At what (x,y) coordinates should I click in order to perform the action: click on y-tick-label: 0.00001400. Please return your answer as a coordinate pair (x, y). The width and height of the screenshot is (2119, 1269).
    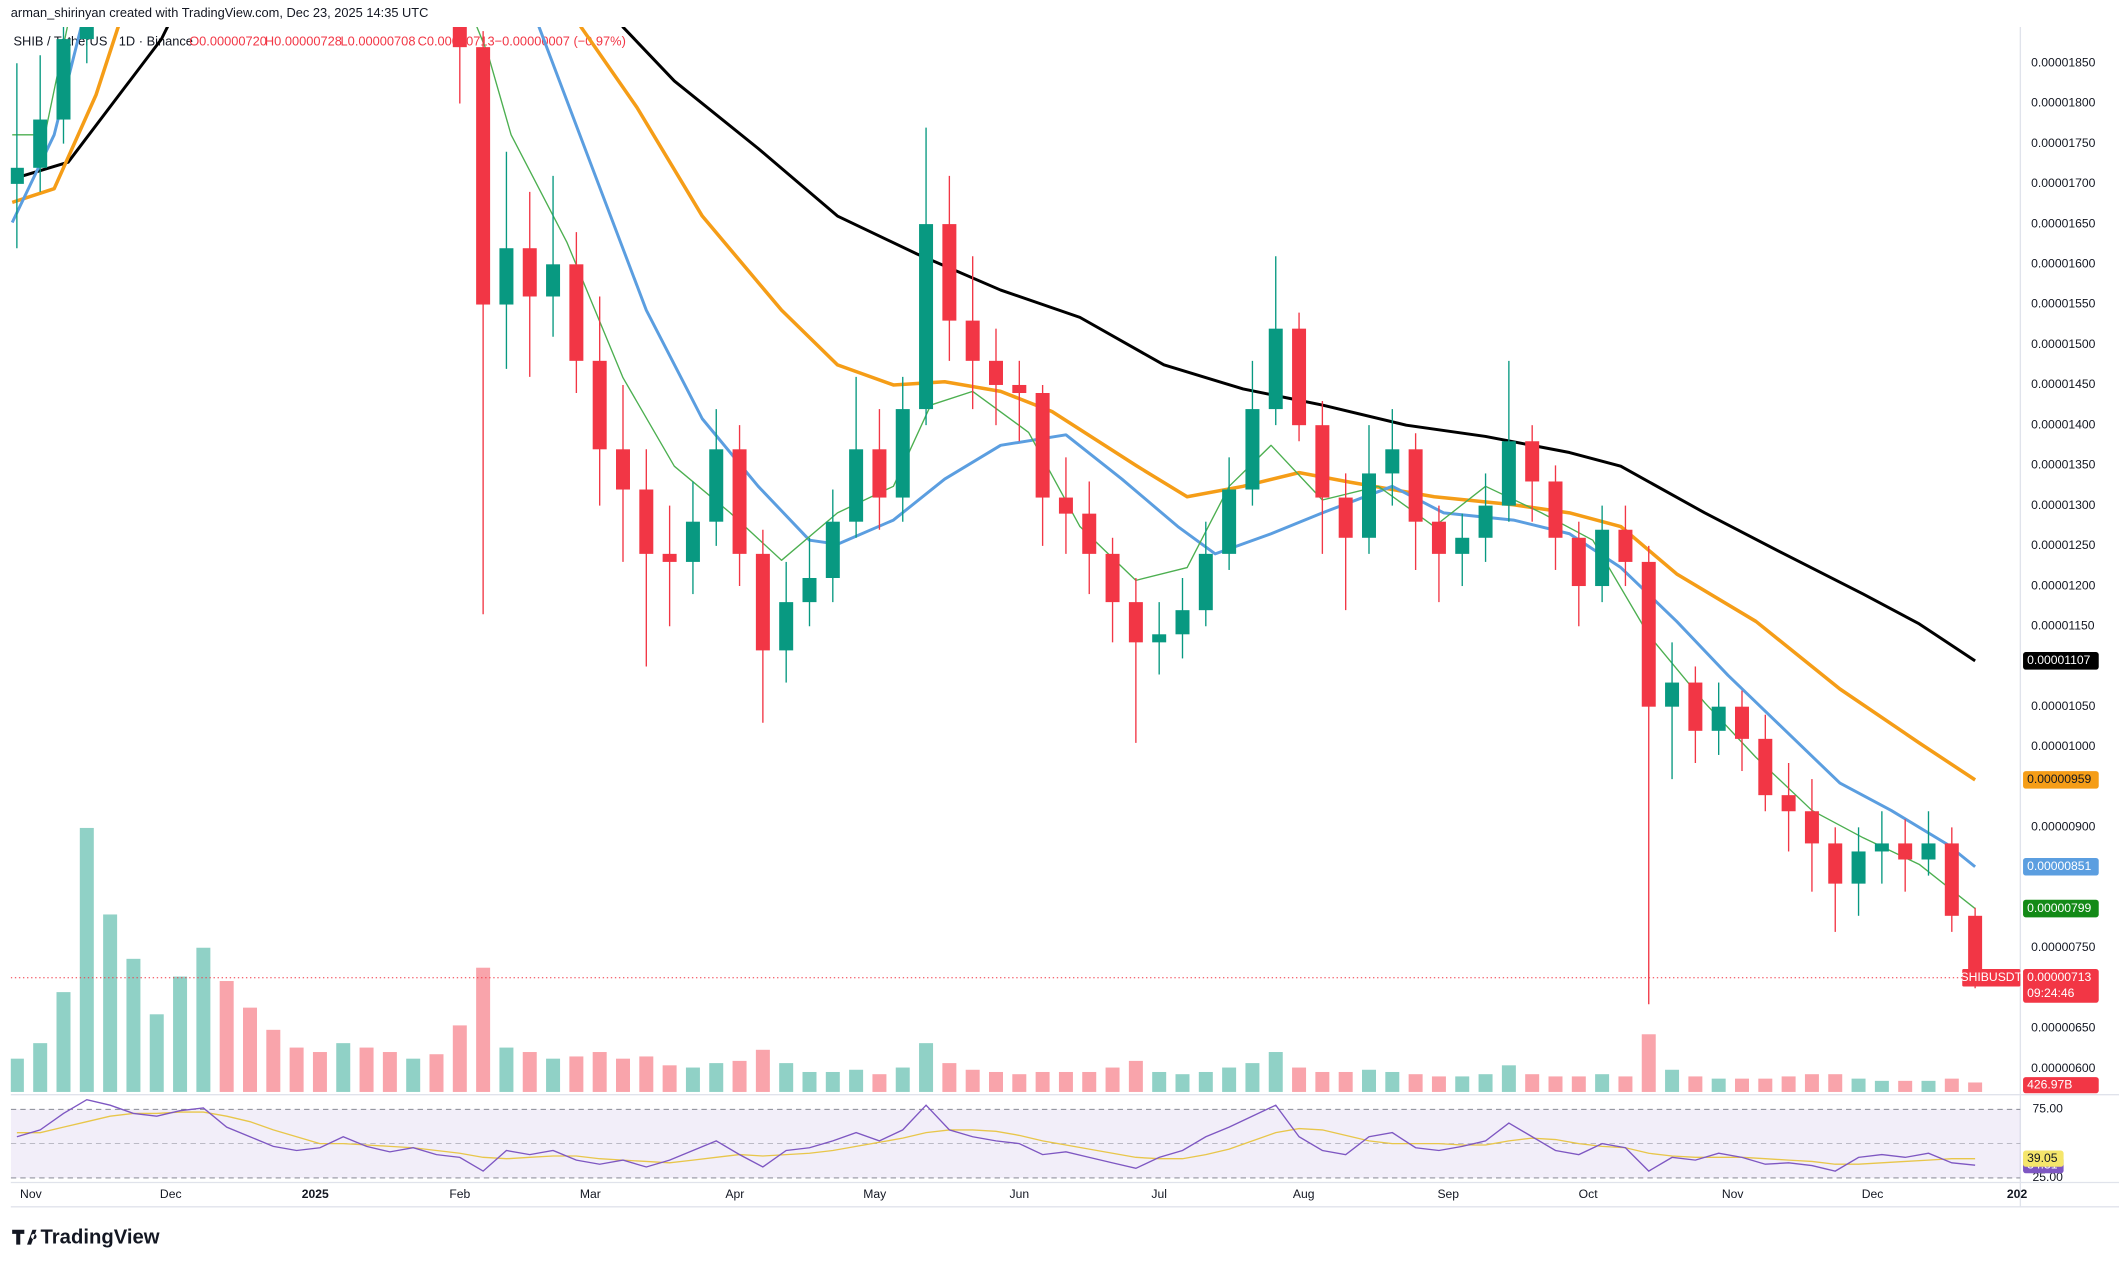
    Looking at the image, I should click on (2063, 424).